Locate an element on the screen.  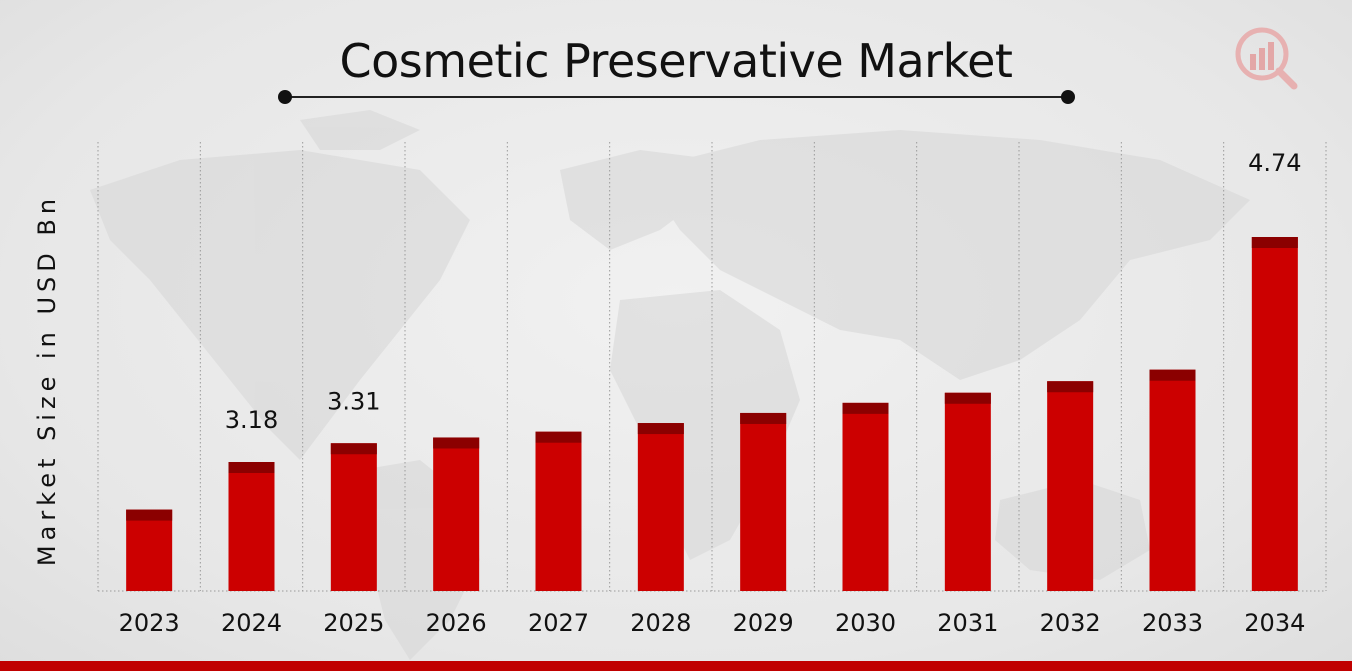
data-label: 4.74 is located at coordinates (1274, 163).